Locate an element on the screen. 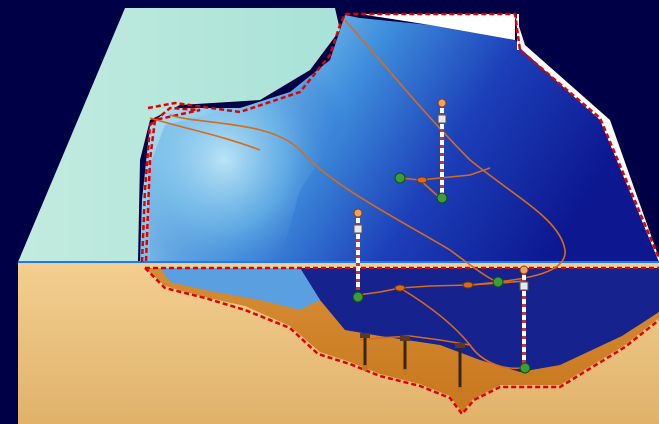 The height and width of the screenshot is (424, 659). boundary-outline-top is located at coordinates (170, 184).